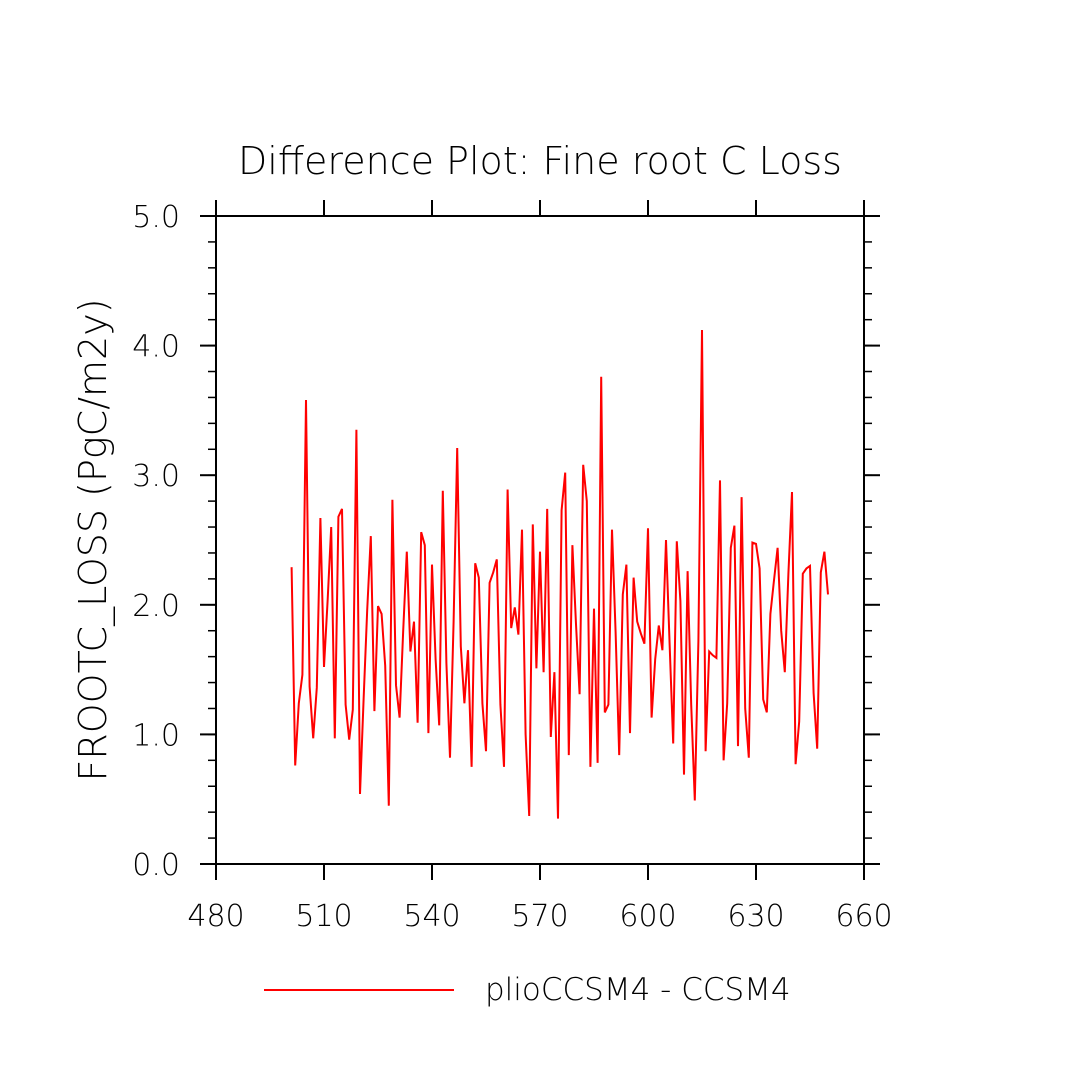 The image size is (1080, 1080). I want to click on x-tick-label: 600, so click(647, 916).